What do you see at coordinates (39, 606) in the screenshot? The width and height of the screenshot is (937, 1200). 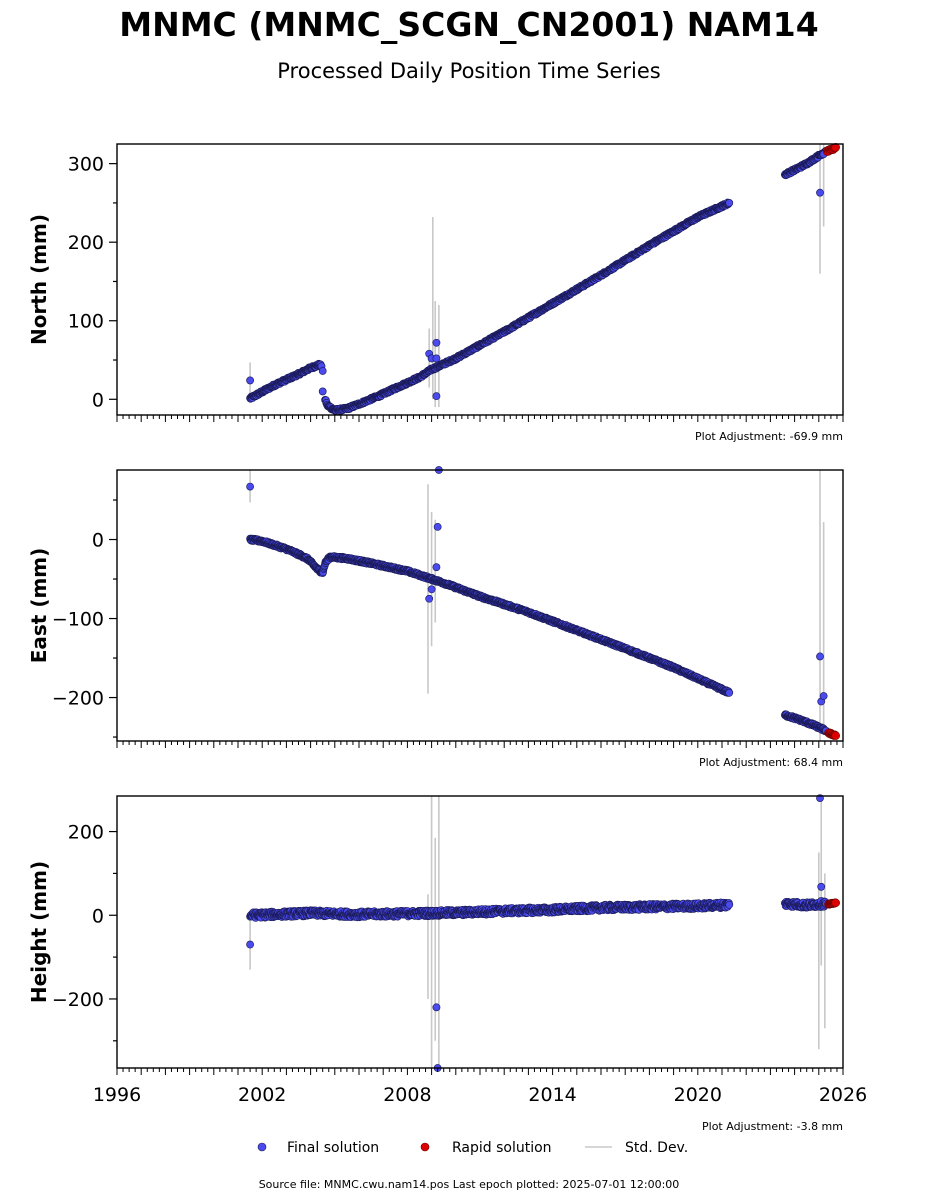 I see `y-axis-label: East (mm)` at bounding box center [39, 606].